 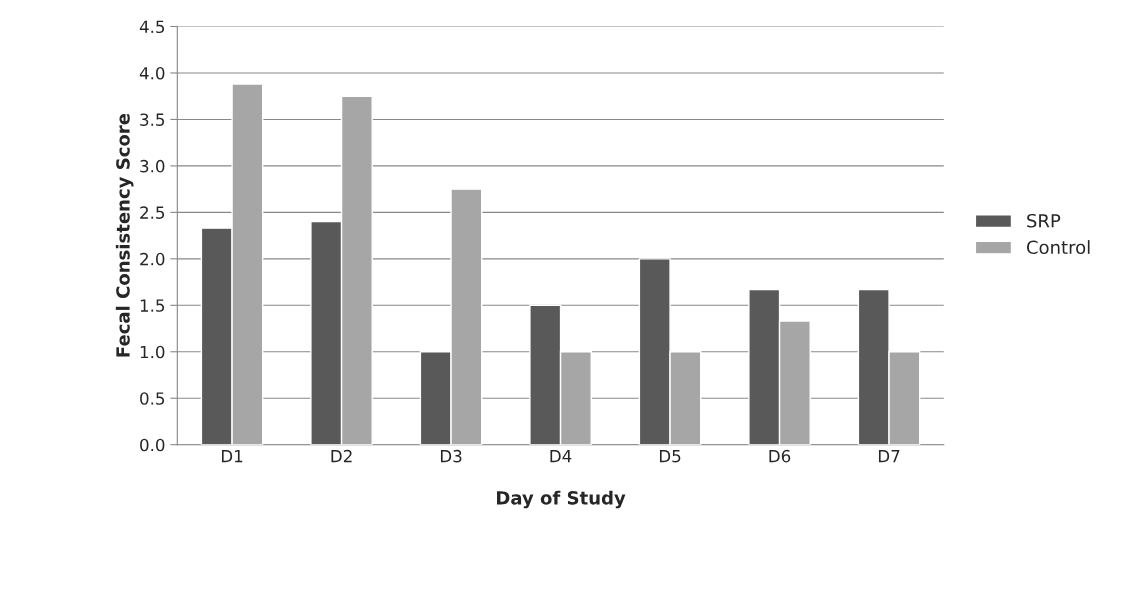 I want to click on y-tick-label: 4.0, so click(x=152, y=73).